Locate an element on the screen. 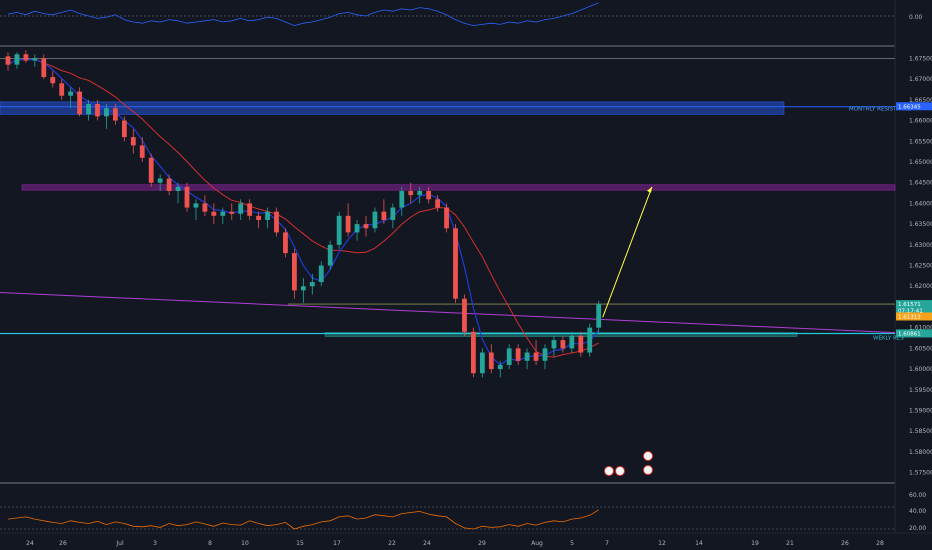 The height and width of the screenshot is (550, 932). forecast-arrow-head is located at coordinates (649, 189).